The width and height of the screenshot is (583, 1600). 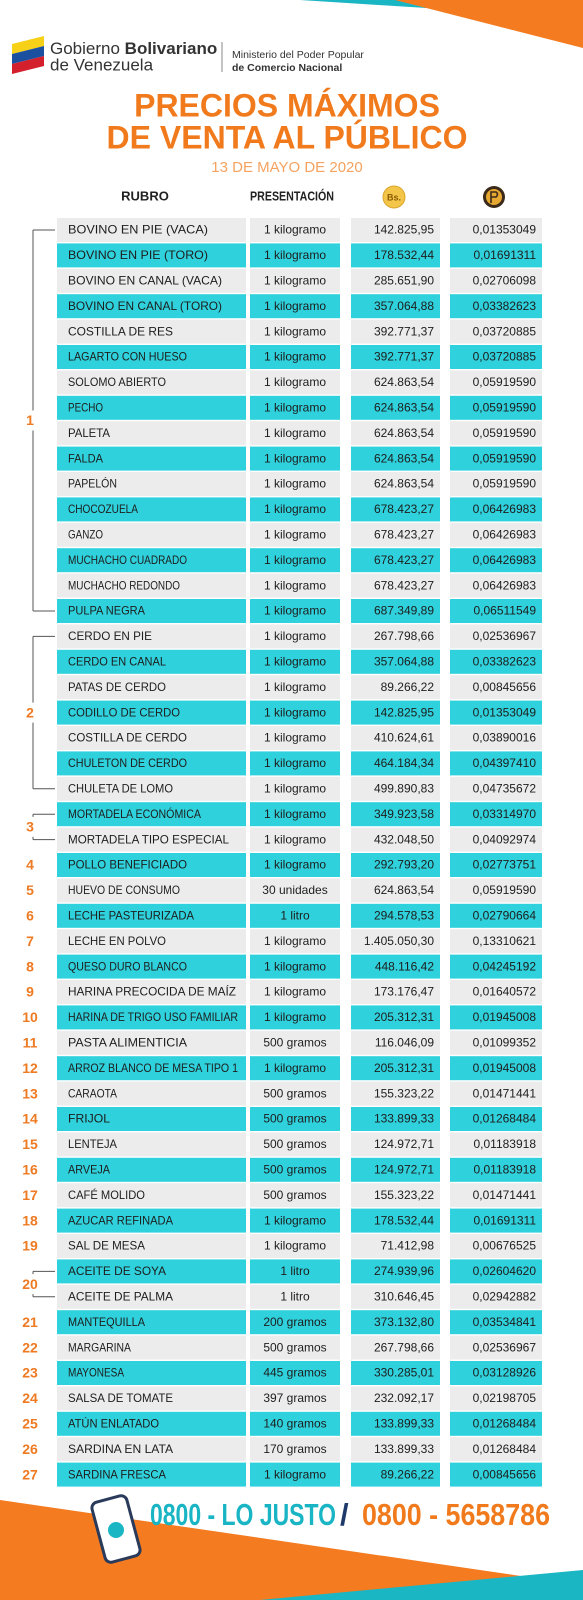 What do you see at coordinates (117, 1271) in the screenshot?
I see `product: ACEITE DE SOYA` at bounding box center [117, 1271].